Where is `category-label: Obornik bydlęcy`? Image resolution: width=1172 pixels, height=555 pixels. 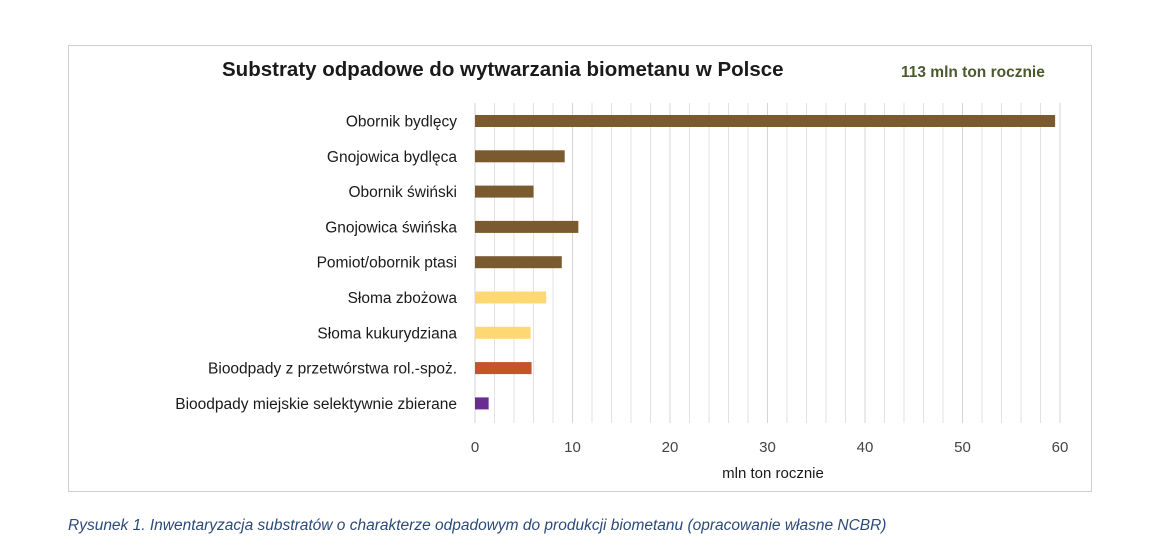 category-label: Obornik bydlęcy is located at coordinates (401, 122).